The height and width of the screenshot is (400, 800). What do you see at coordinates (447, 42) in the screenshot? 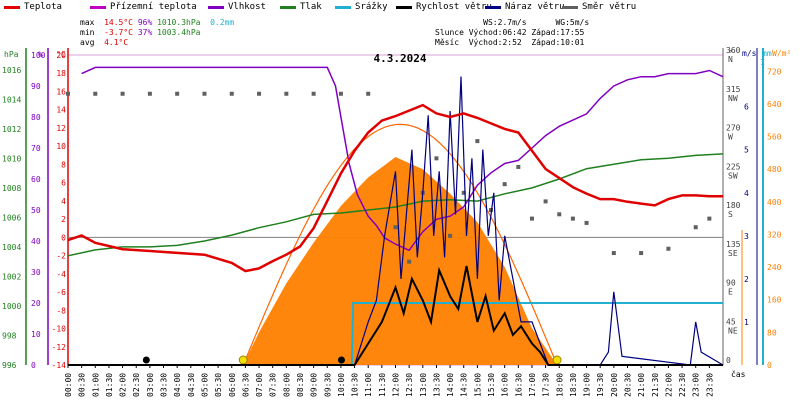
I see `astro-moon-label: Měsíc` at bounding box center [447, 42].